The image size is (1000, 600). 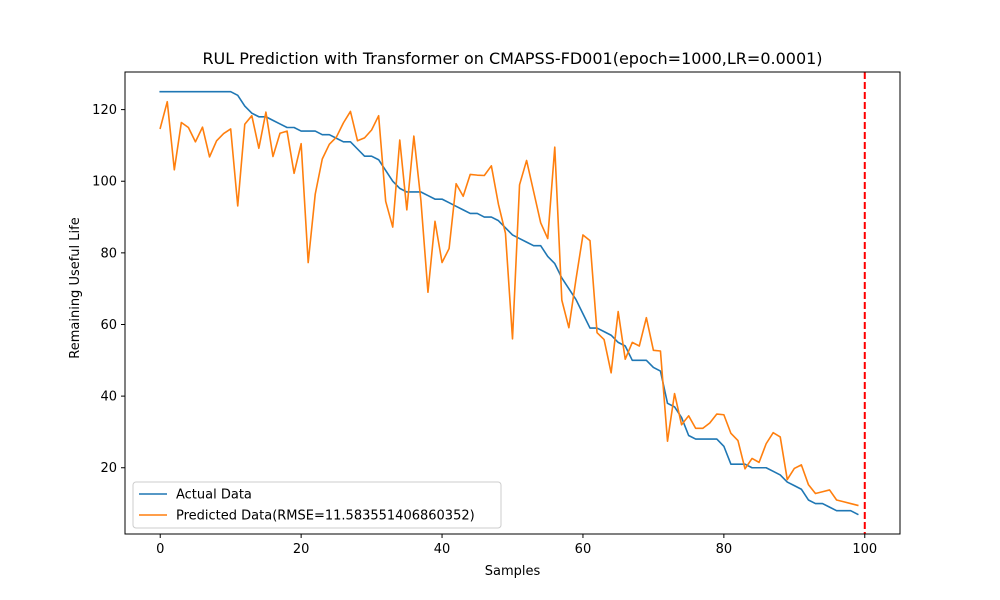 I want to click on x-tick-label: 20, so click(x=301, y=549).